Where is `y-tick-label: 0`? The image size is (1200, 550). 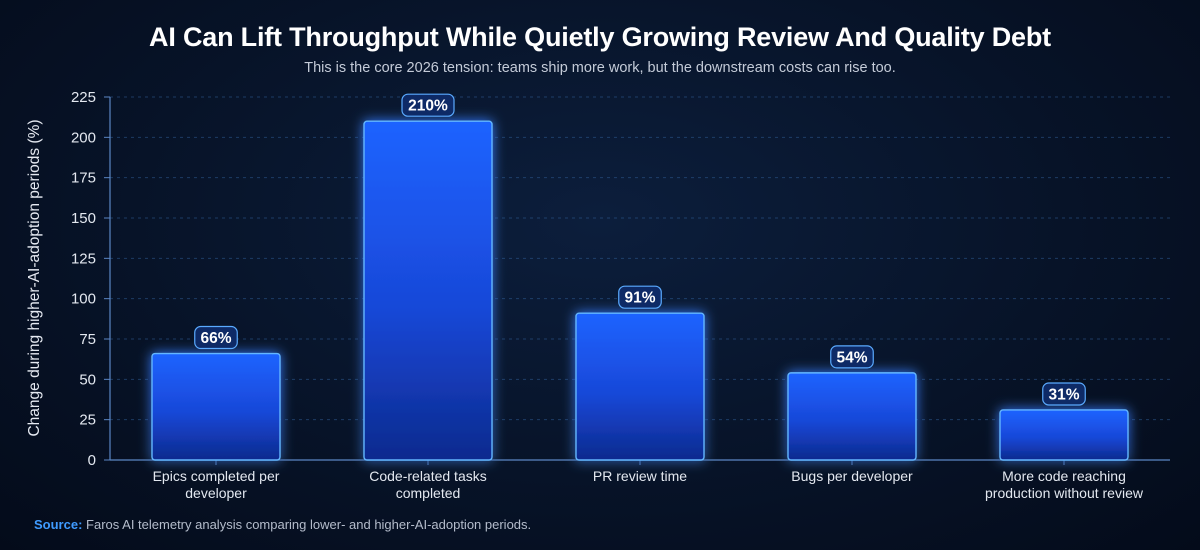 y-tick-label: 0 is located at coordinates (92, 460).